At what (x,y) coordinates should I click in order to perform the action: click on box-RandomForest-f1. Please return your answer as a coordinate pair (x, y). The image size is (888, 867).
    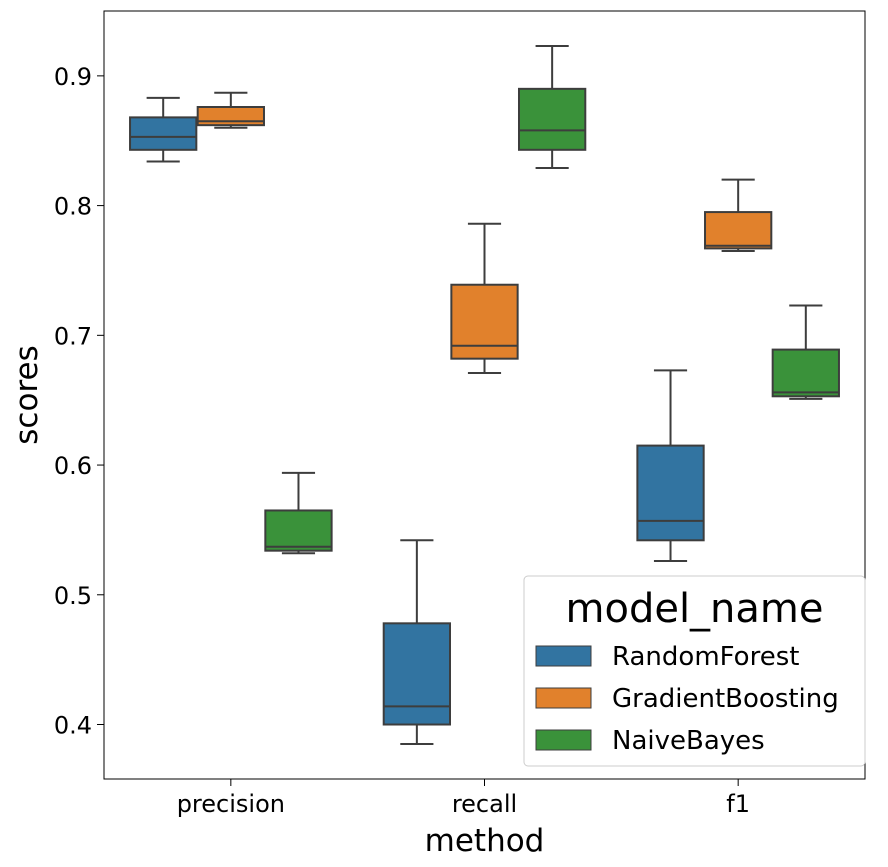
    Looking at the image, I should click on (670, 466).